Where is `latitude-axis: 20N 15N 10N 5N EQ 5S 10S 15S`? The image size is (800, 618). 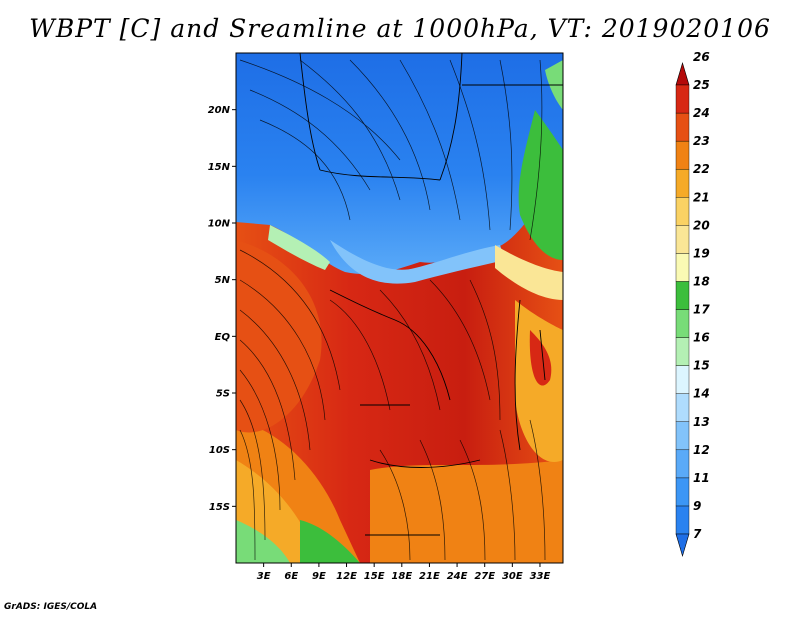
latitude-axis: 20N 15N 10N 5N EQ 5S 10S 15S is located at coordinates (222, 309).